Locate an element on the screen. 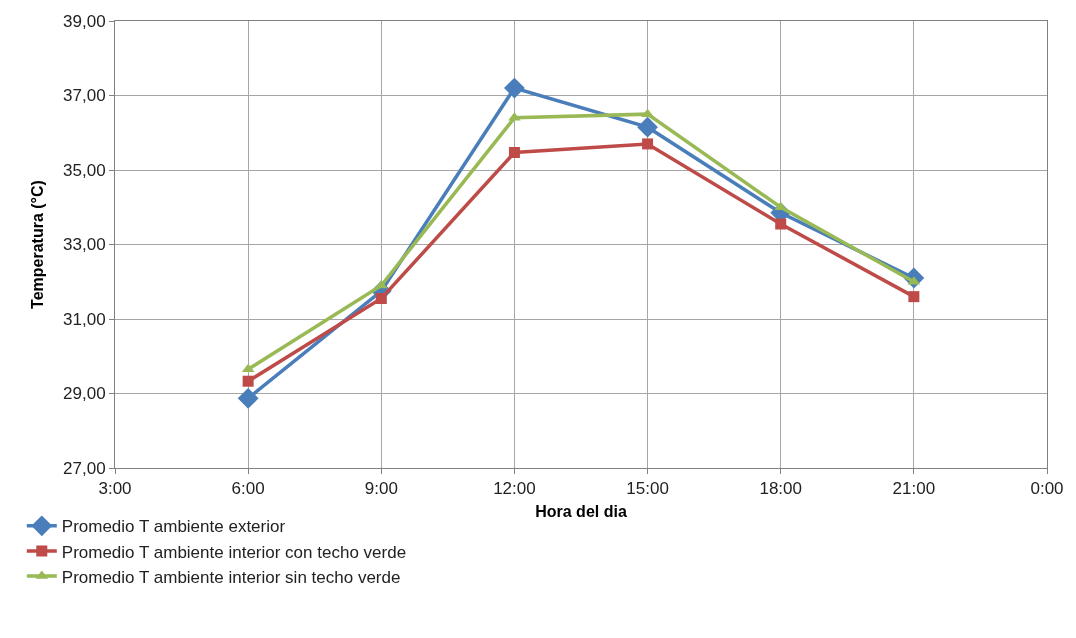 This screenshot has height=638, width=1076. x-tick-label: 12:00 is located at coordinates (514, 489).